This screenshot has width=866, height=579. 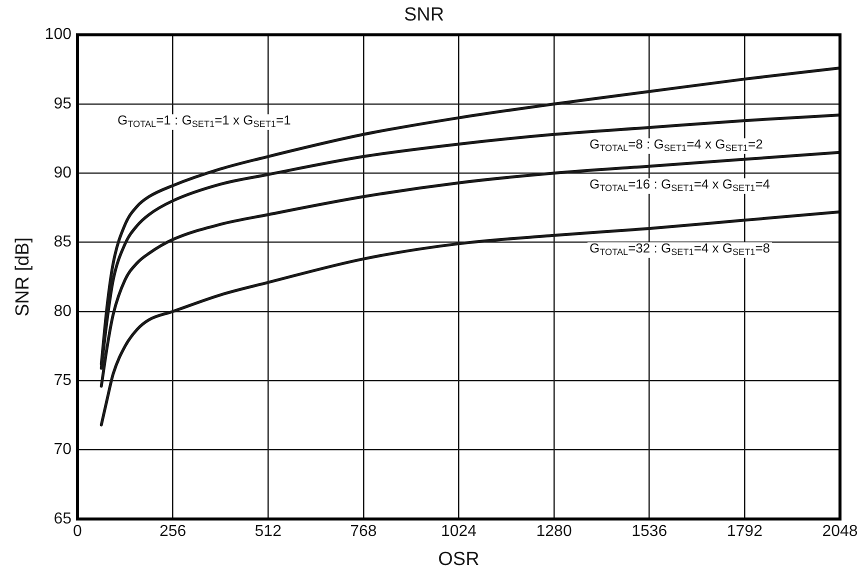 I want to click on x-tick-label: 1536, so click(x=650, y=531).